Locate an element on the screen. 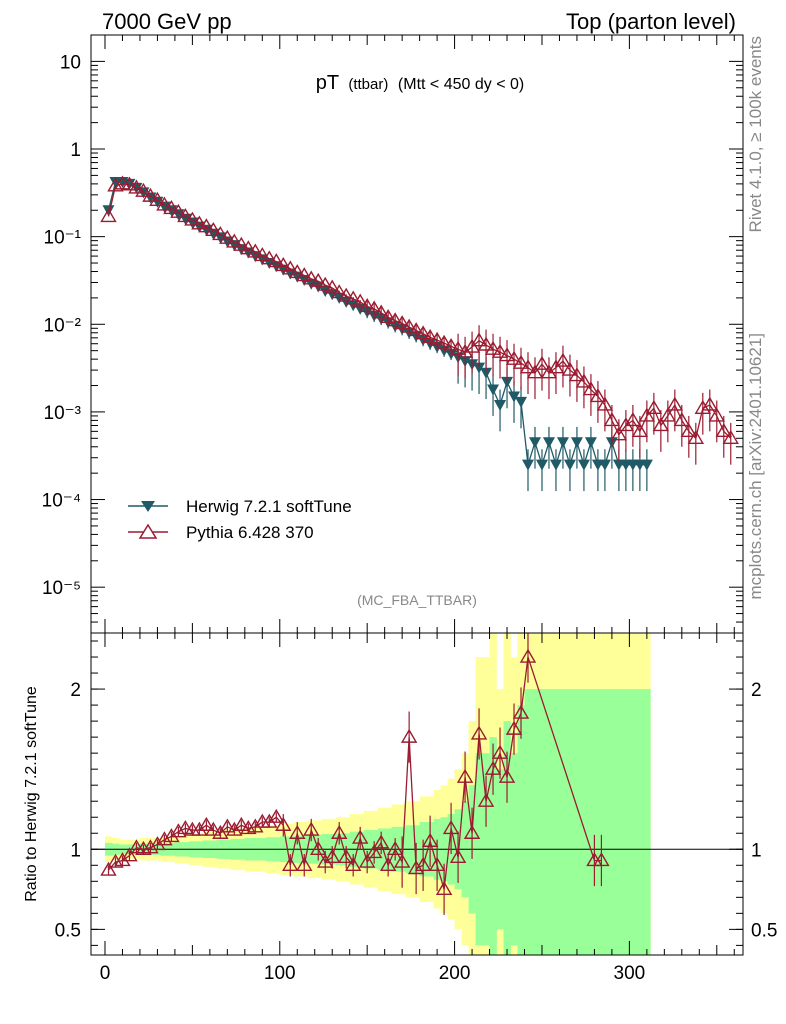  header-left: 7000 GeV pp is located at coordinates (167, 21).